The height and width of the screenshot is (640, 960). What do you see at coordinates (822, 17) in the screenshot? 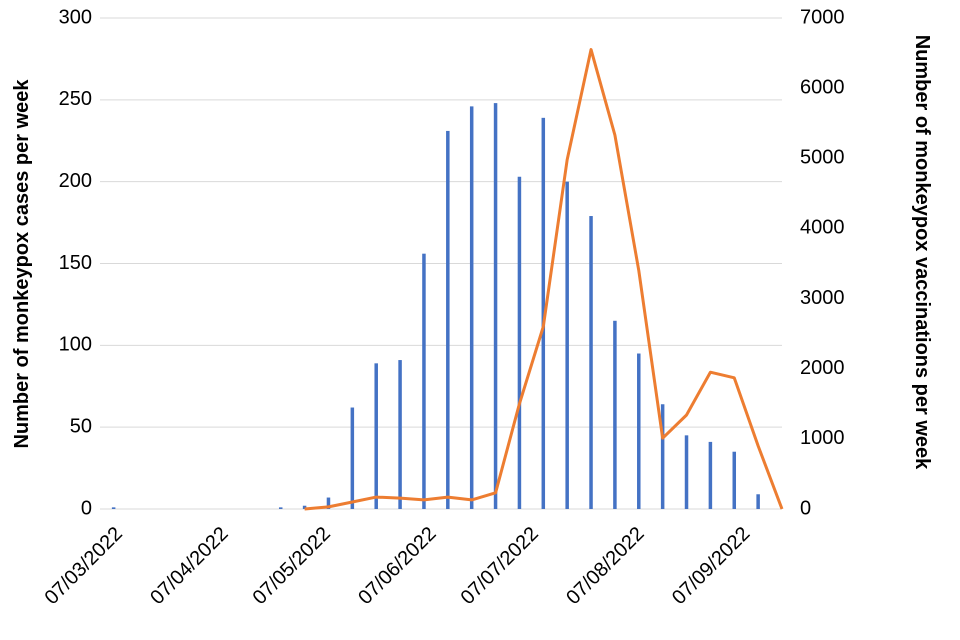
I see `y2-tick-label: 7000` at bounding box center [822, 17].